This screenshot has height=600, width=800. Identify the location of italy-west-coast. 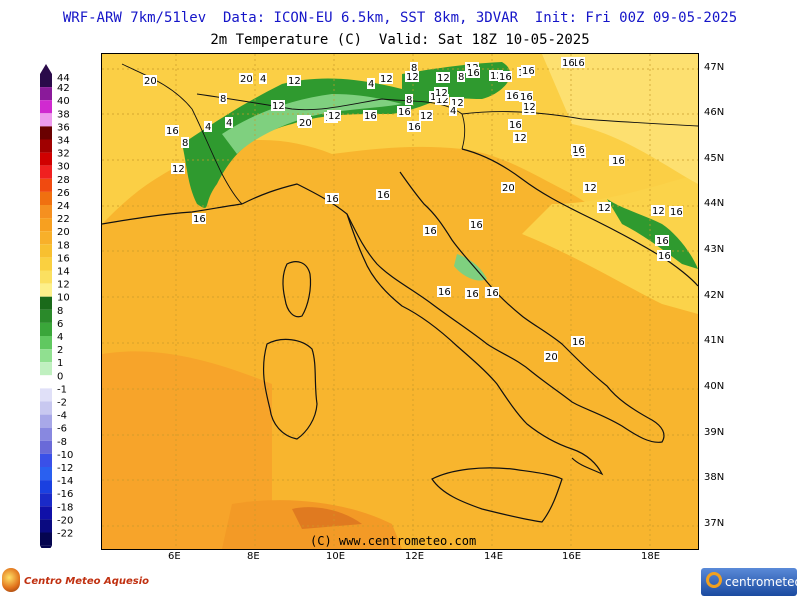
(475, 344).